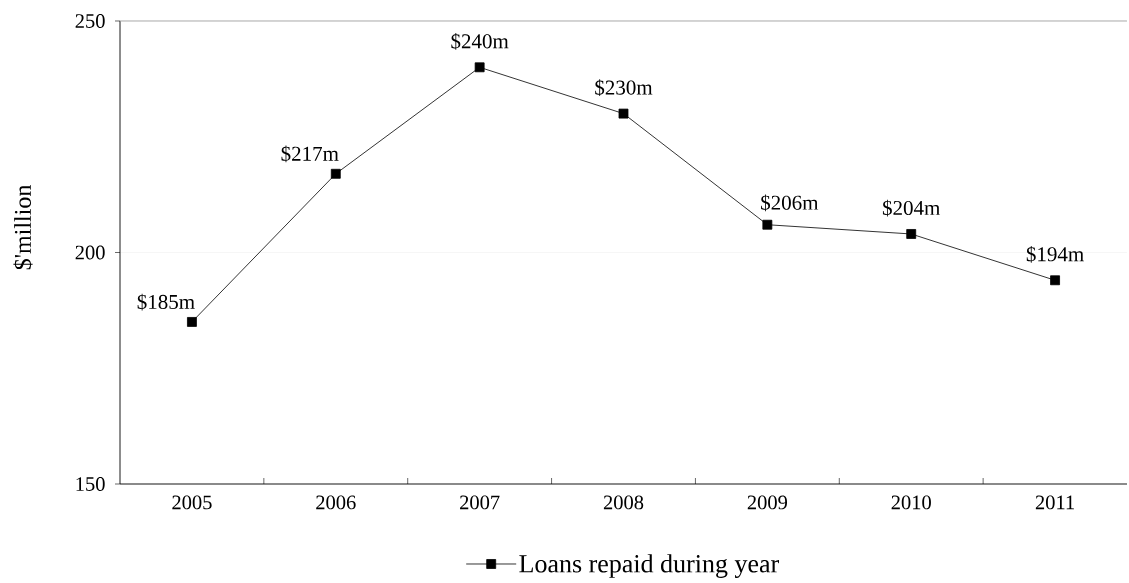 The width and height of the screenshot is (1129, 583). What do you see at coordinates (480, 41) in the screenshot?
I see `data-label: $240m` at bounding box center [480, 41].